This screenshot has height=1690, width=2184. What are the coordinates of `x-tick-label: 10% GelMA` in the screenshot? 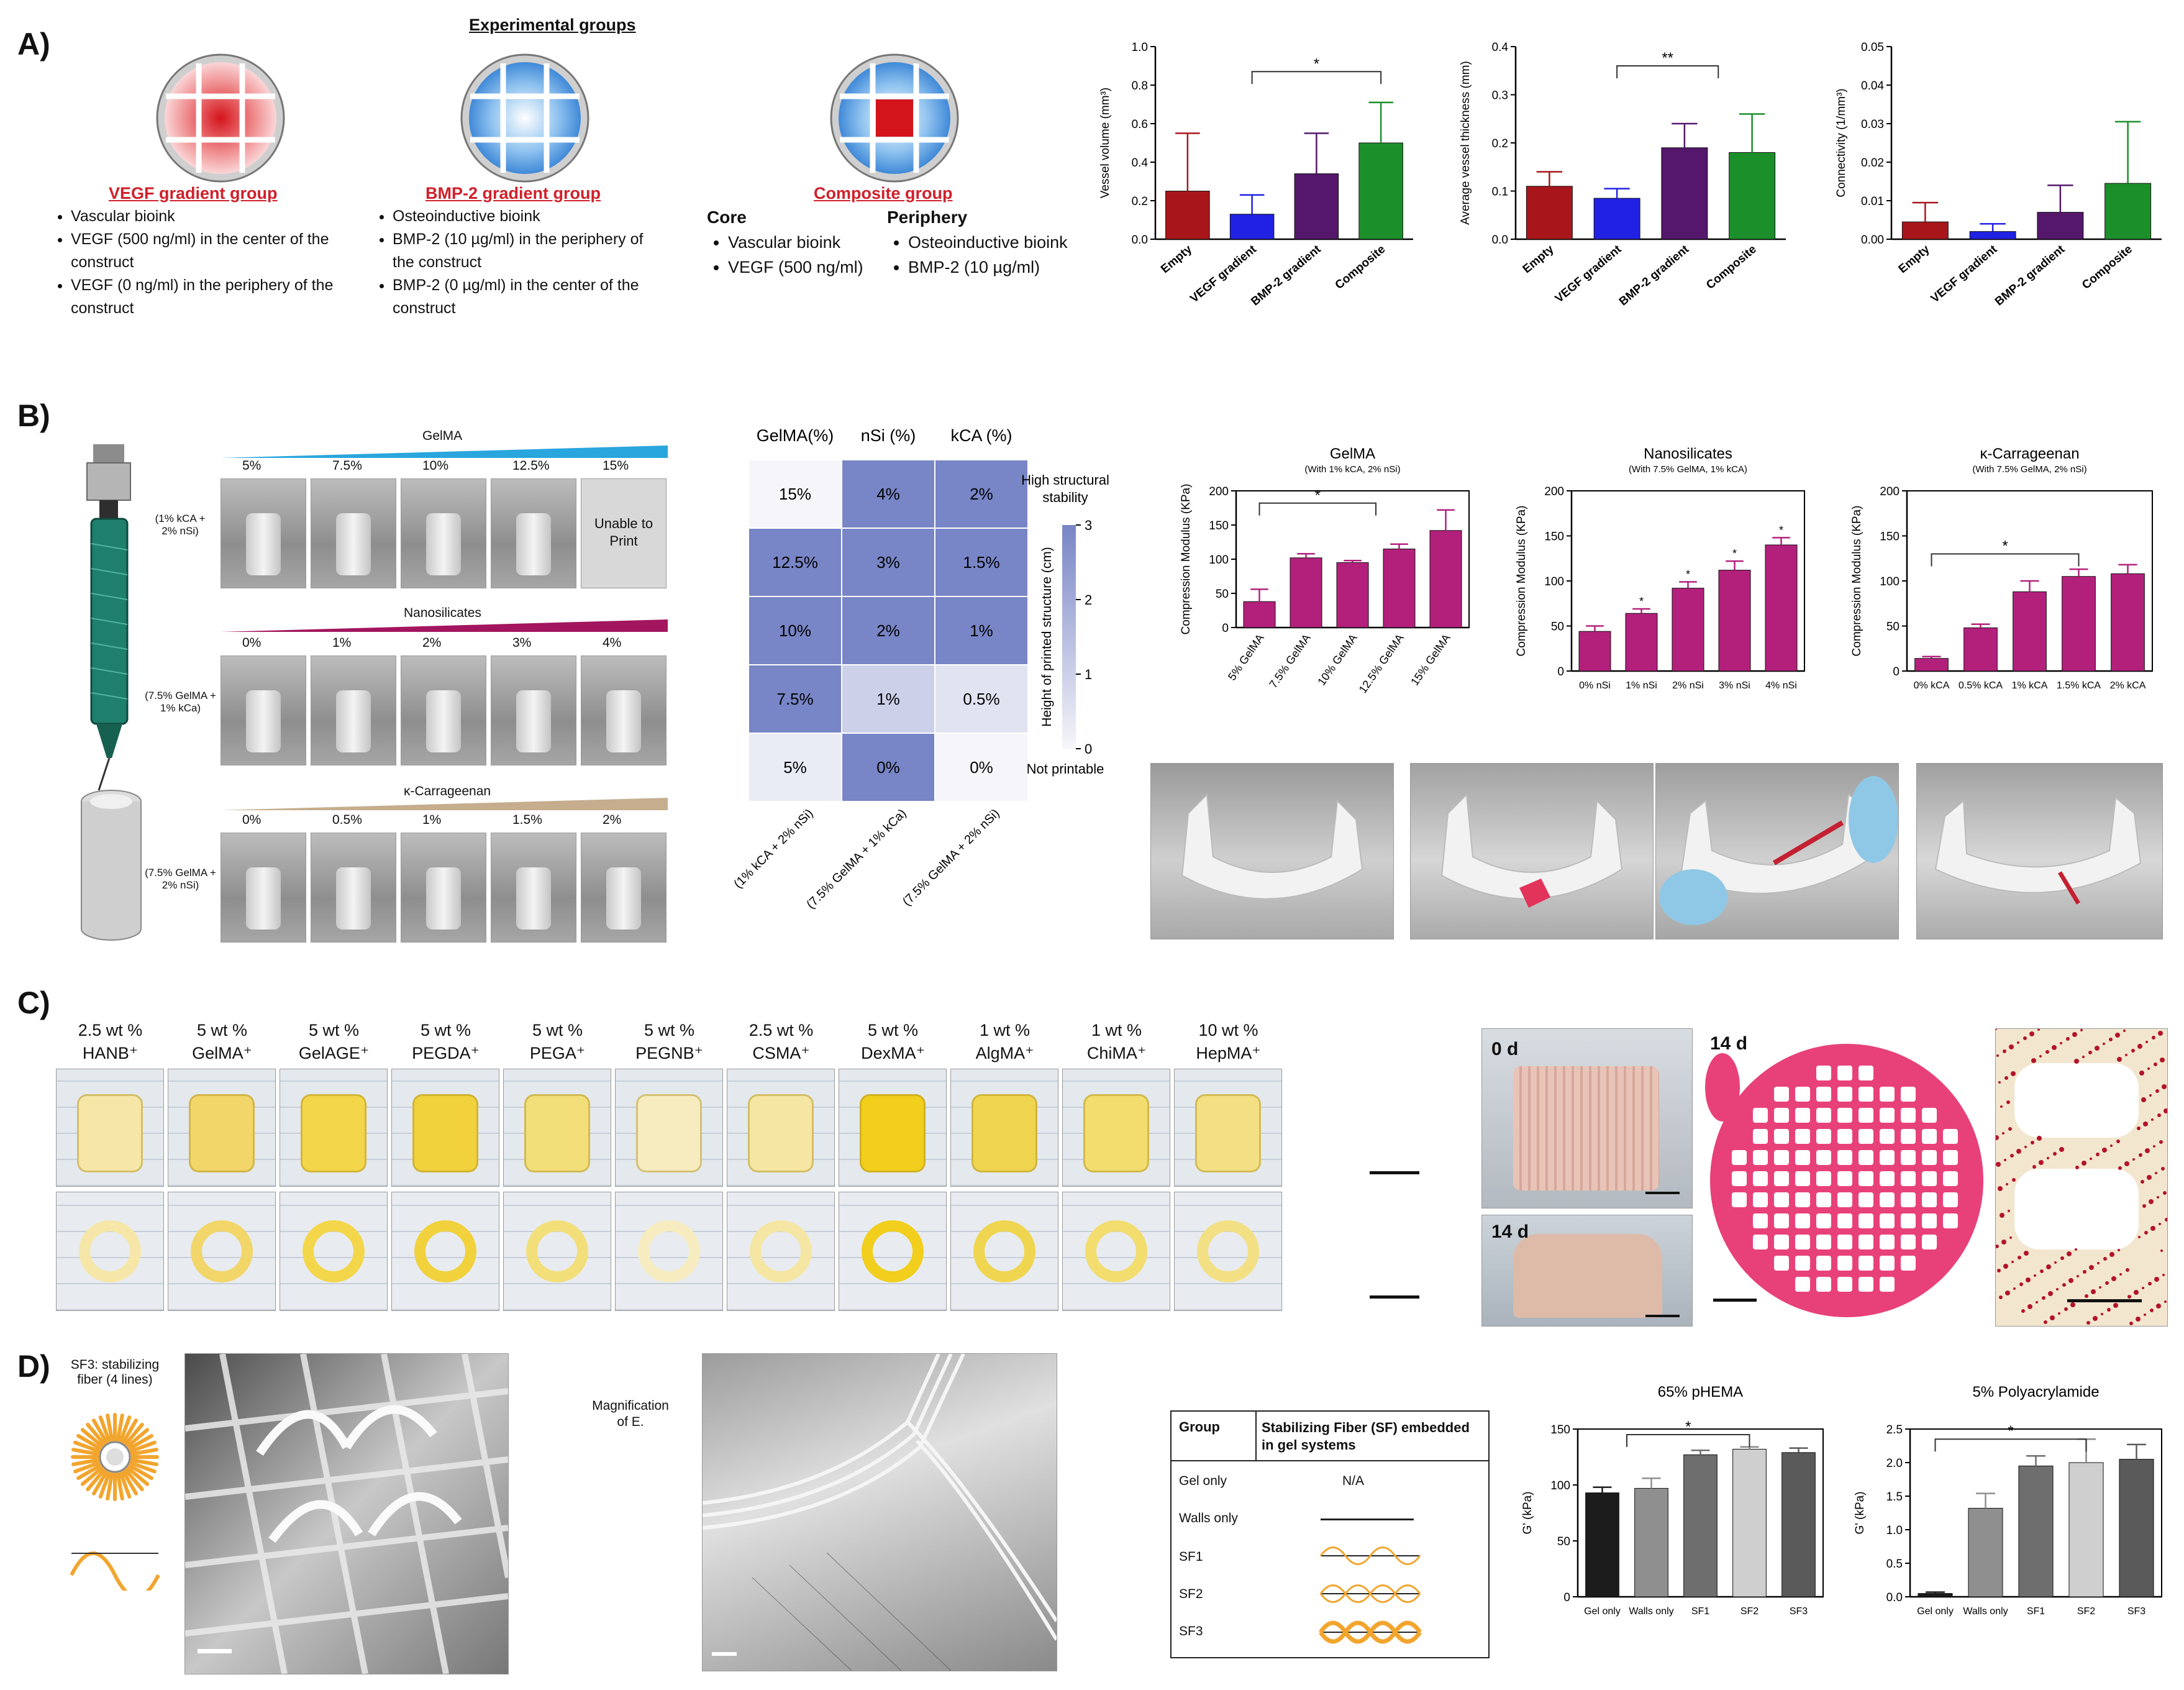 It's located at (1337, 660).